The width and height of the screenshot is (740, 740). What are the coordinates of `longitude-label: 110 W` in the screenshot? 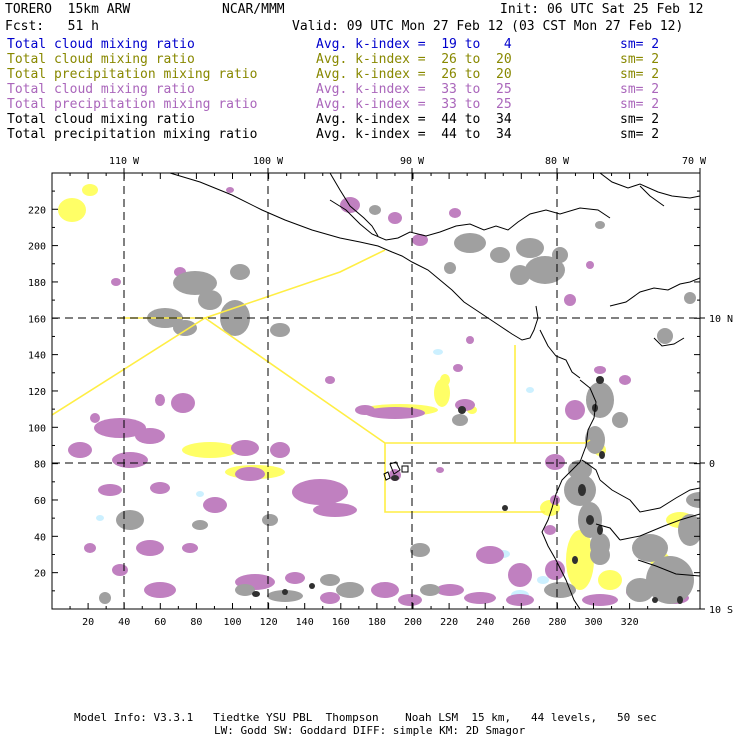 It's located at (124, 161).